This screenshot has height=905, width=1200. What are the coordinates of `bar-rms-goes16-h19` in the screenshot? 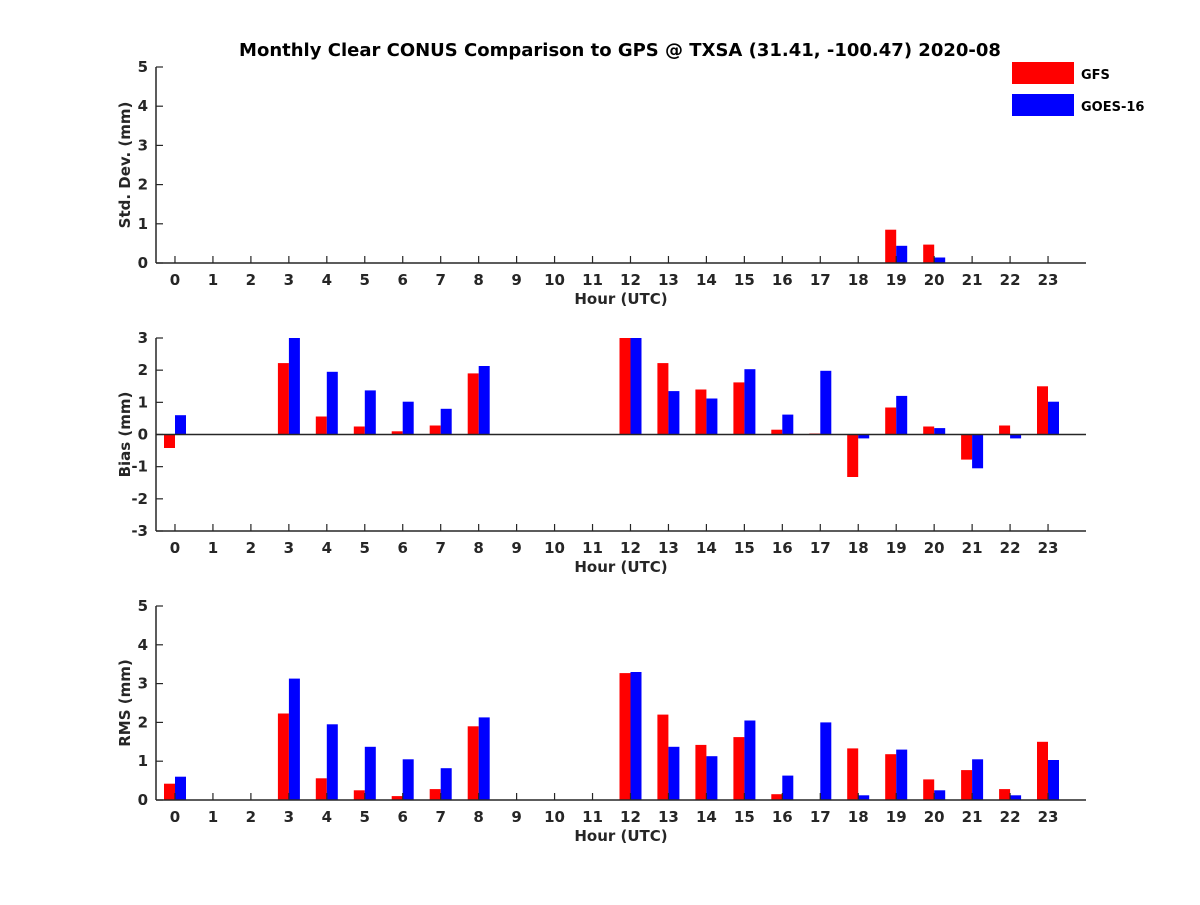 It's located at (902, 774).